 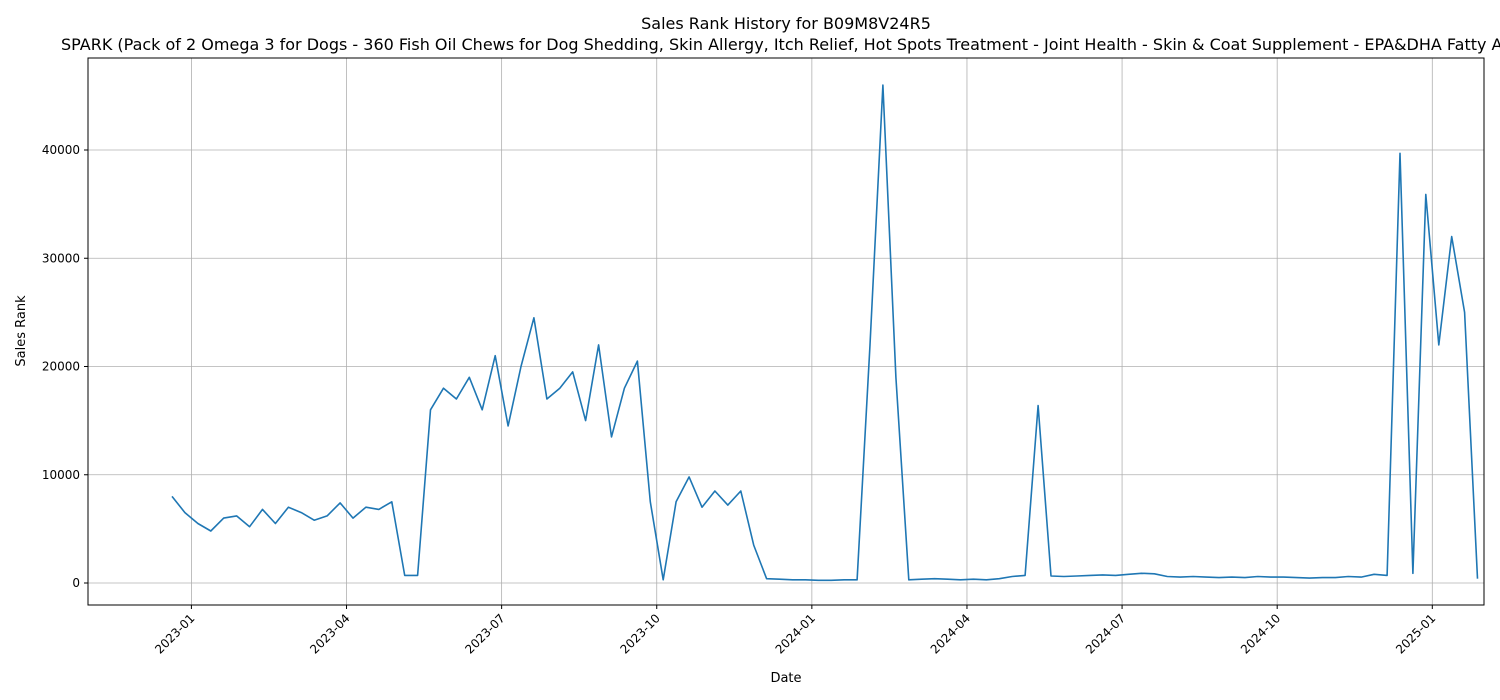 I want to click on x-axis-label: Date, so click(x=785, y=678).